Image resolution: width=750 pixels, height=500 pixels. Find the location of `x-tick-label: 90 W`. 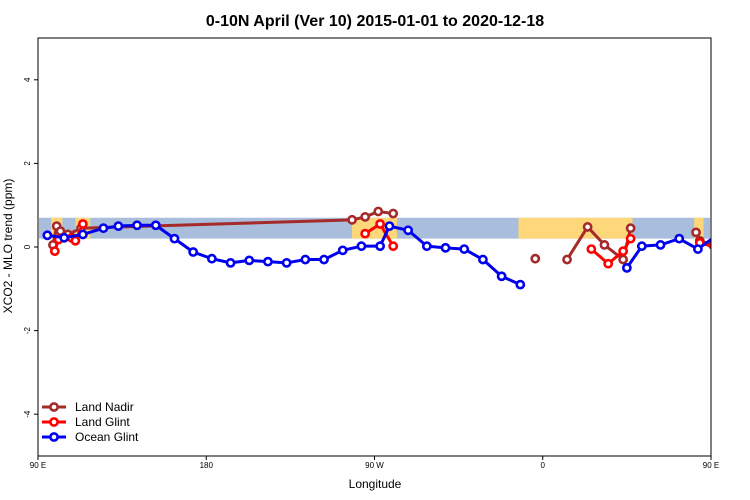

x-tick-label: 90 W is located at coordinates (374, 465).